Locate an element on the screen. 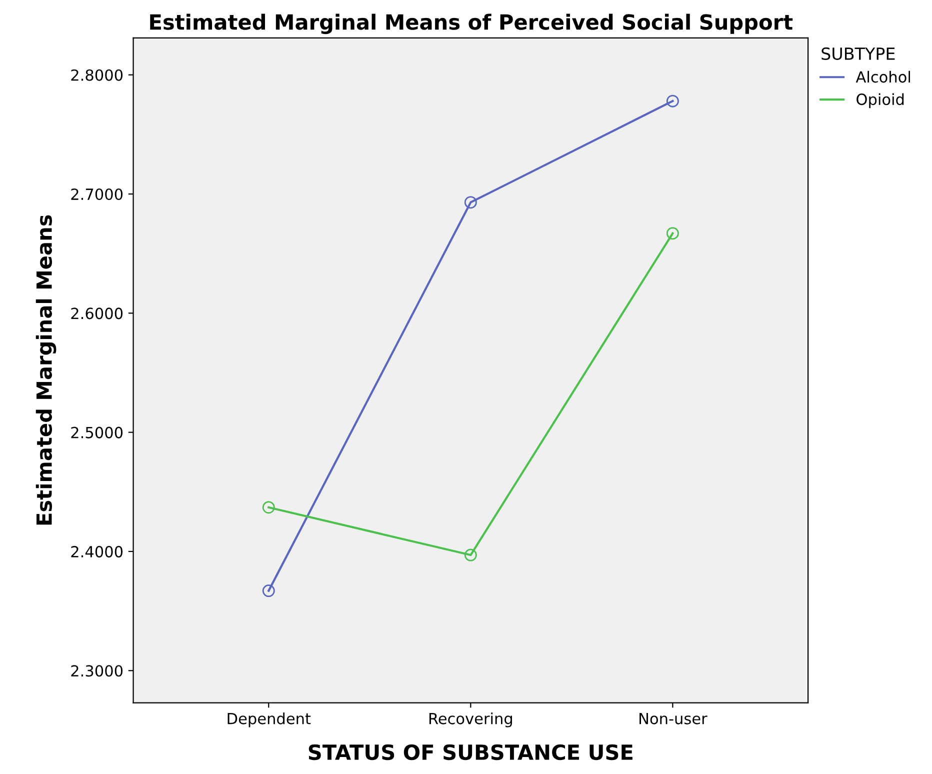 The height and width of the screenshot is (774, 932). y-tick-label: 2.7000 is located at coordinates (97, 194).